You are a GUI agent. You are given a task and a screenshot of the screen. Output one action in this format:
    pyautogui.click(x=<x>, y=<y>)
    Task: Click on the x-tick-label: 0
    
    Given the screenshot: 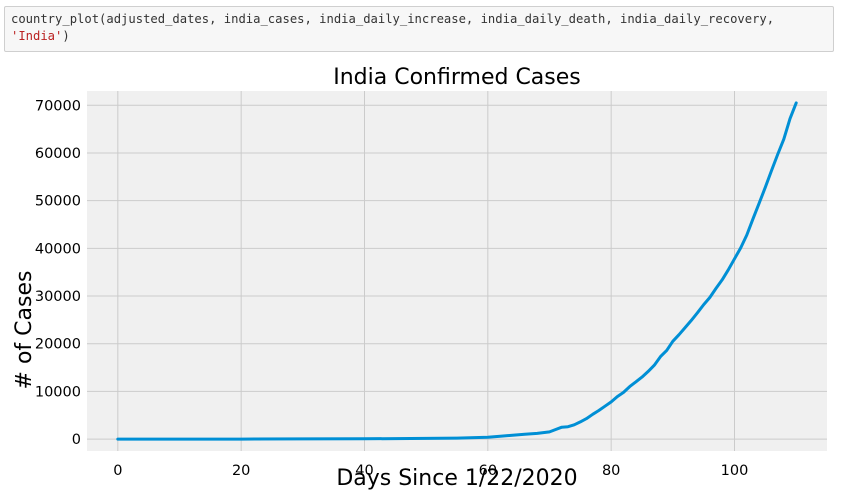 What is the action you would take?
    pyautogui.click(x=117, y=471)
    